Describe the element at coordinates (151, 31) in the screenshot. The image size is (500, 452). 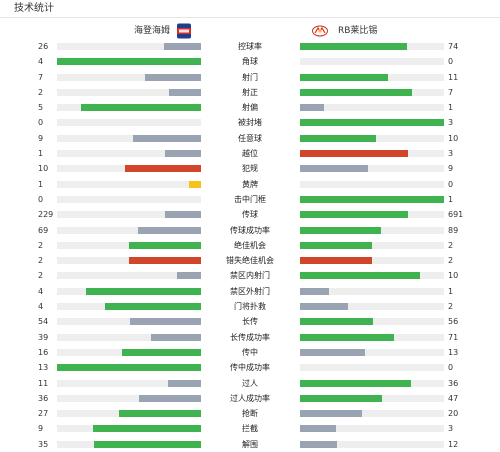
I see `home-team-name: 海登海姆` at that location.